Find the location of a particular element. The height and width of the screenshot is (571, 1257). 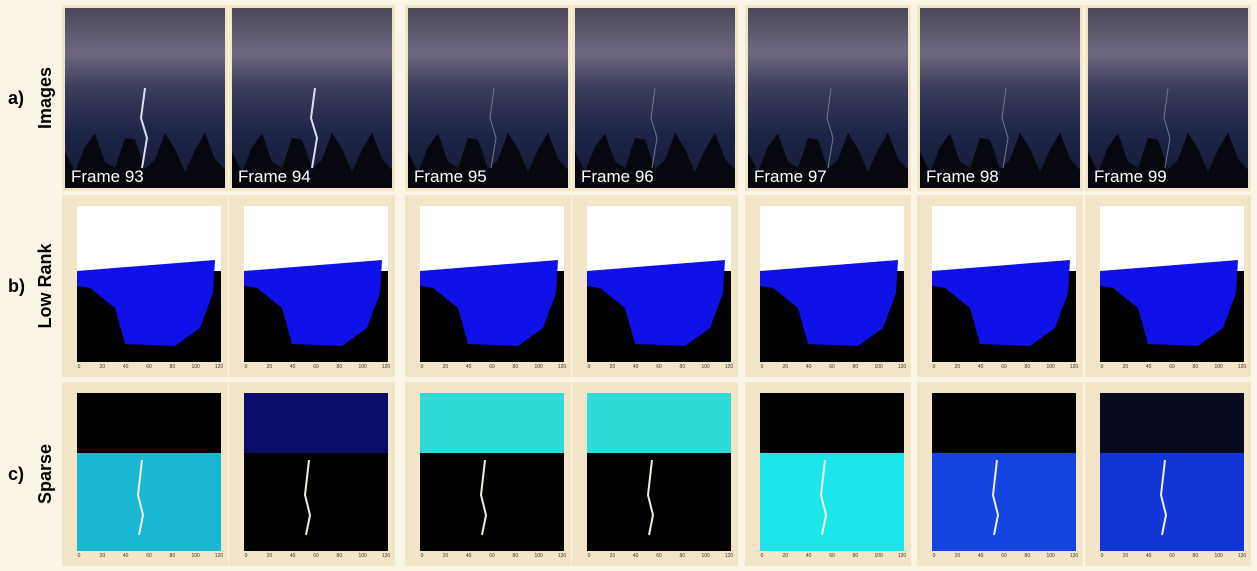

frame-label: Frame 94 is located at coordinates (274, 176).